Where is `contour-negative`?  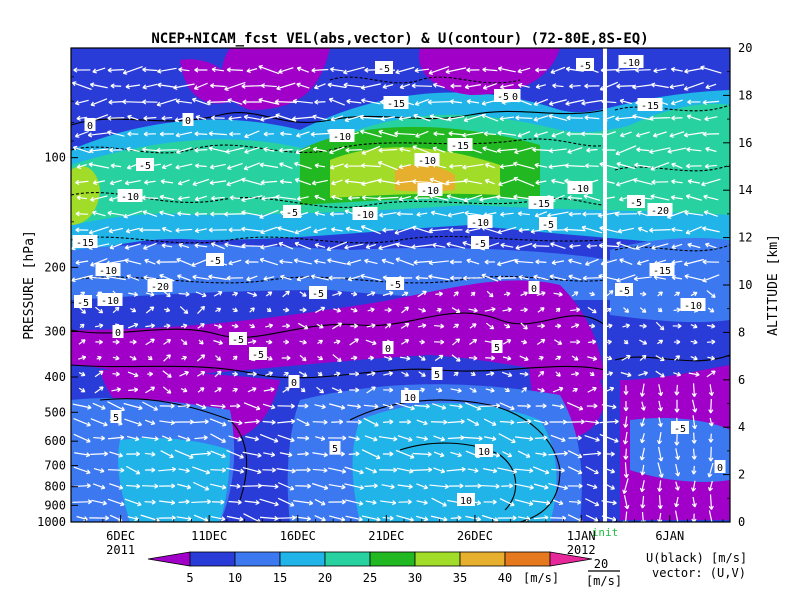 contour-negative is located at coordinates (672, 108).